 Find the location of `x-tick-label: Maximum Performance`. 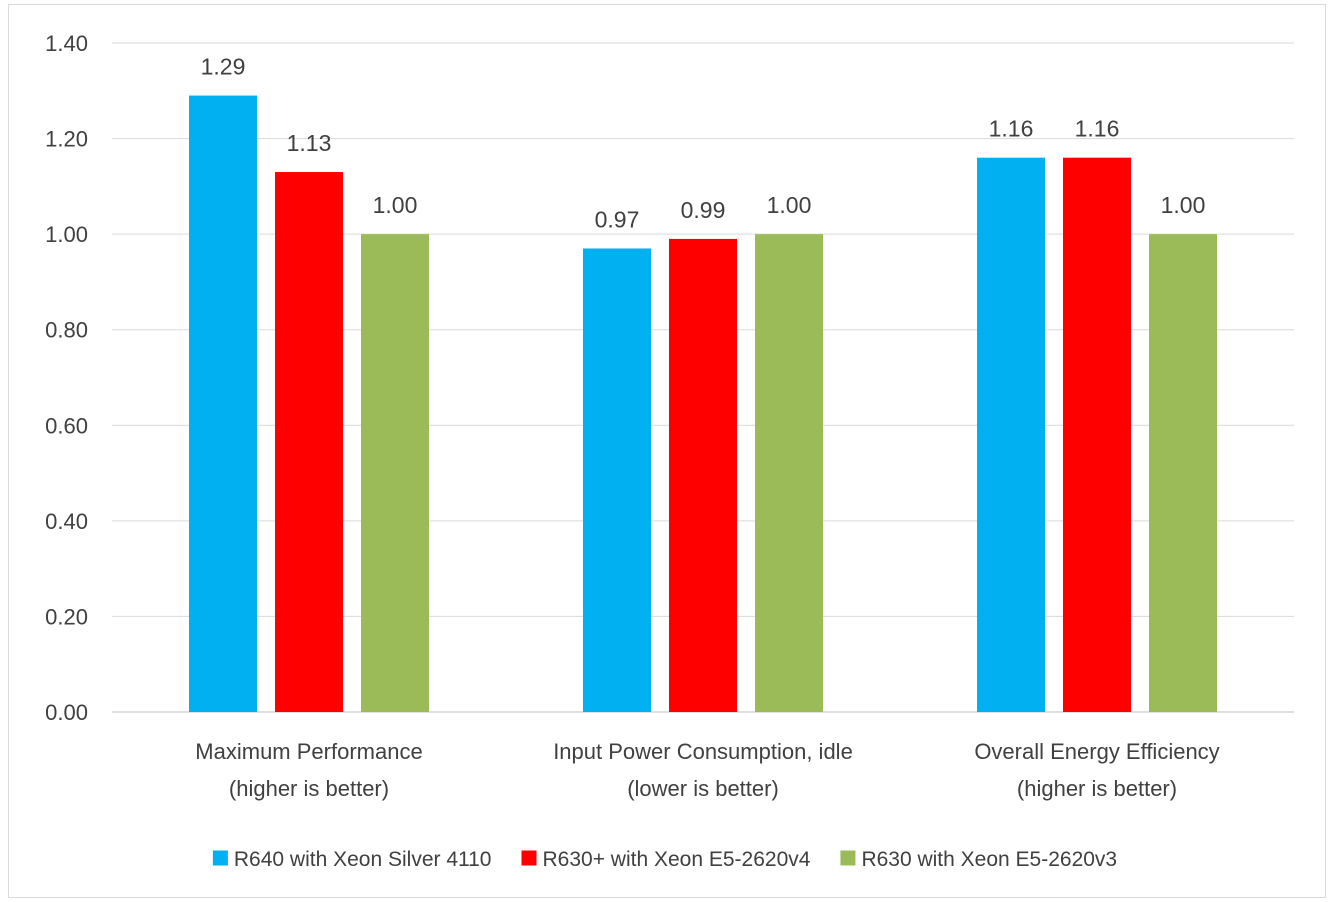

x-tick-label: Maximum Performance is located at coordinates (308, 751).